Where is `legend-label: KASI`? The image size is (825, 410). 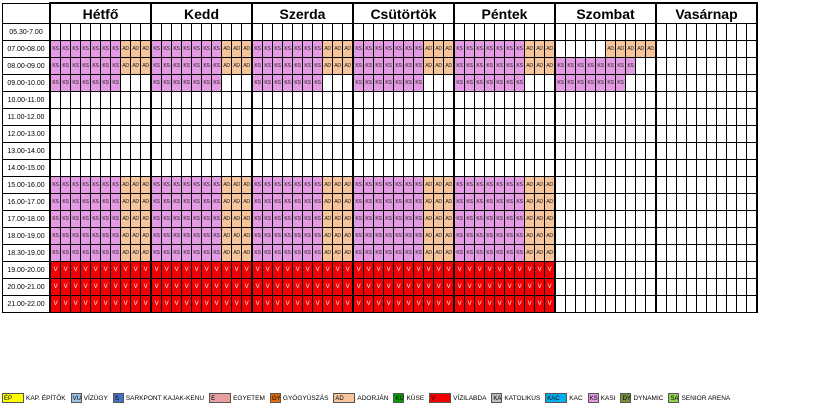 legend-label: KASI is located at coordinates (608, 398).